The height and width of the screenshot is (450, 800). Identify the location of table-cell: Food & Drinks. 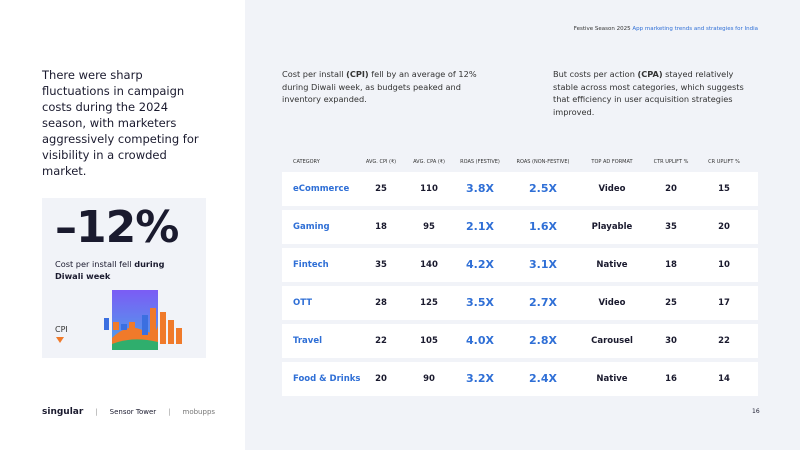
(327, 379).